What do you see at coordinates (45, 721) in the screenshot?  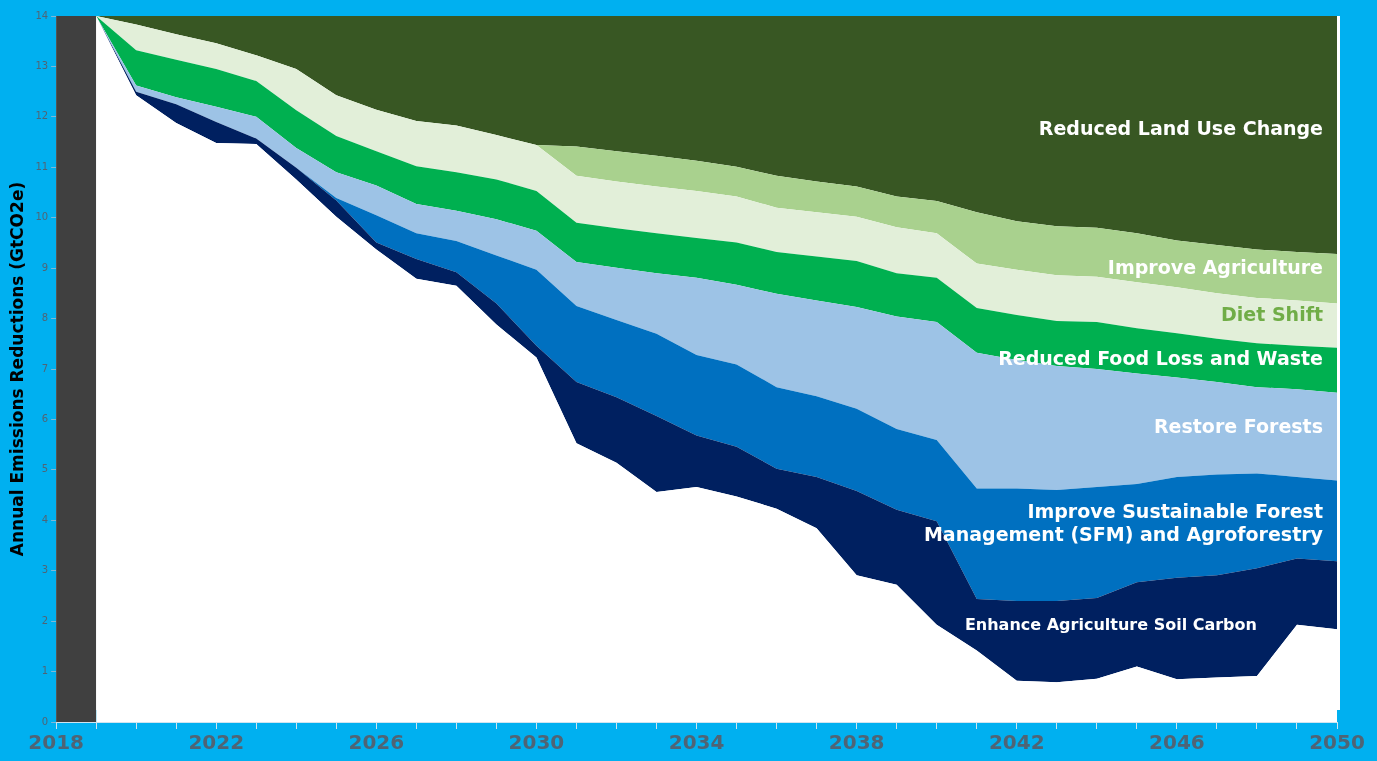 I see `y-tick-label: 0` at bounding box center [45, 721].